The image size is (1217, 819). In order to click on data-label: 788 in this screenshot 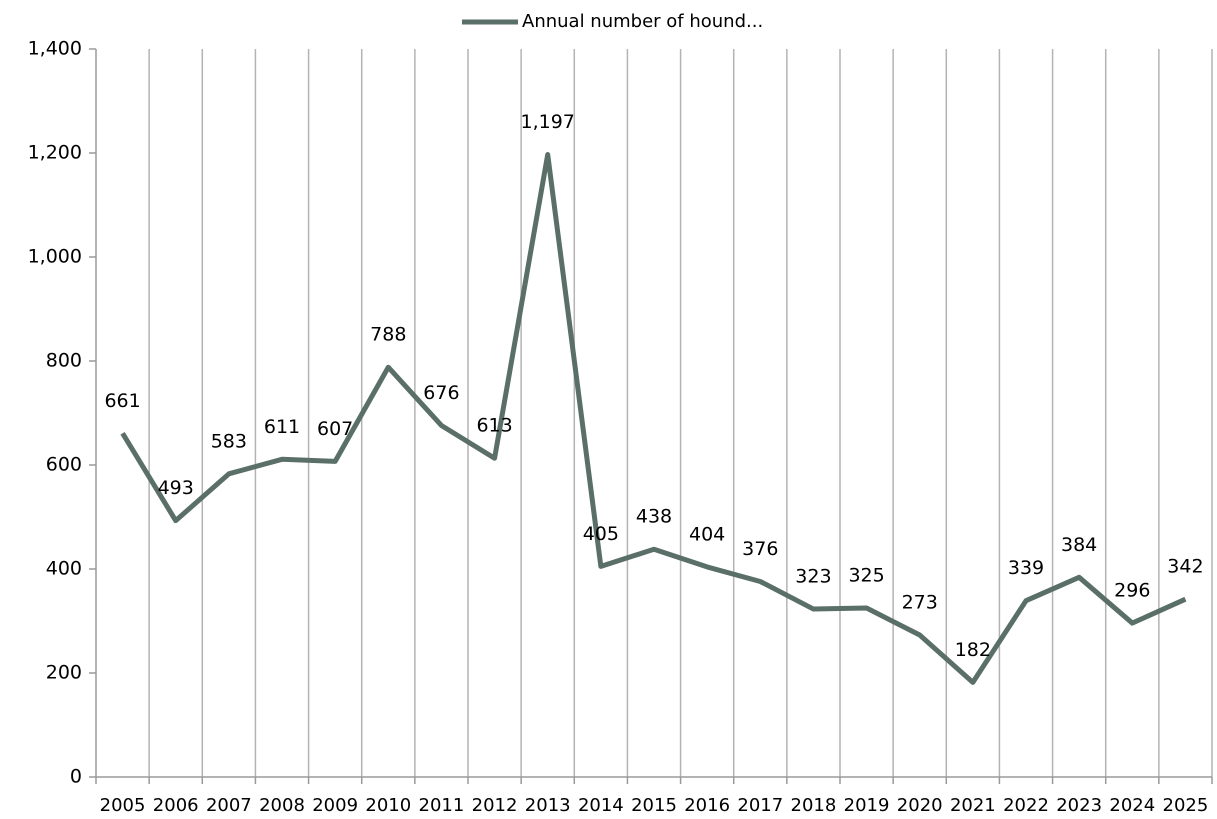, I will do `click(388, 335)`.